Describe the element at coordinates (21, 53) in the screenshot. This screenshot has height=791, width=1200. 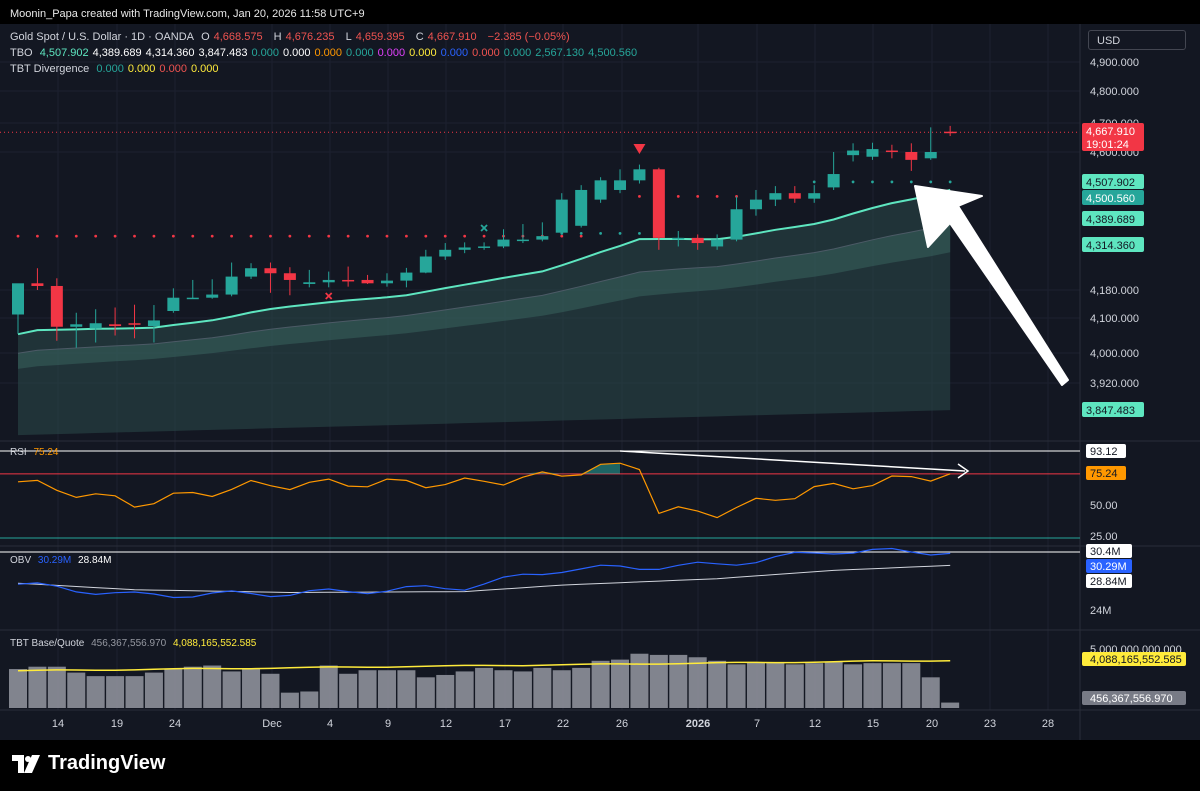
I see `tbo-name: TBO` at that location.